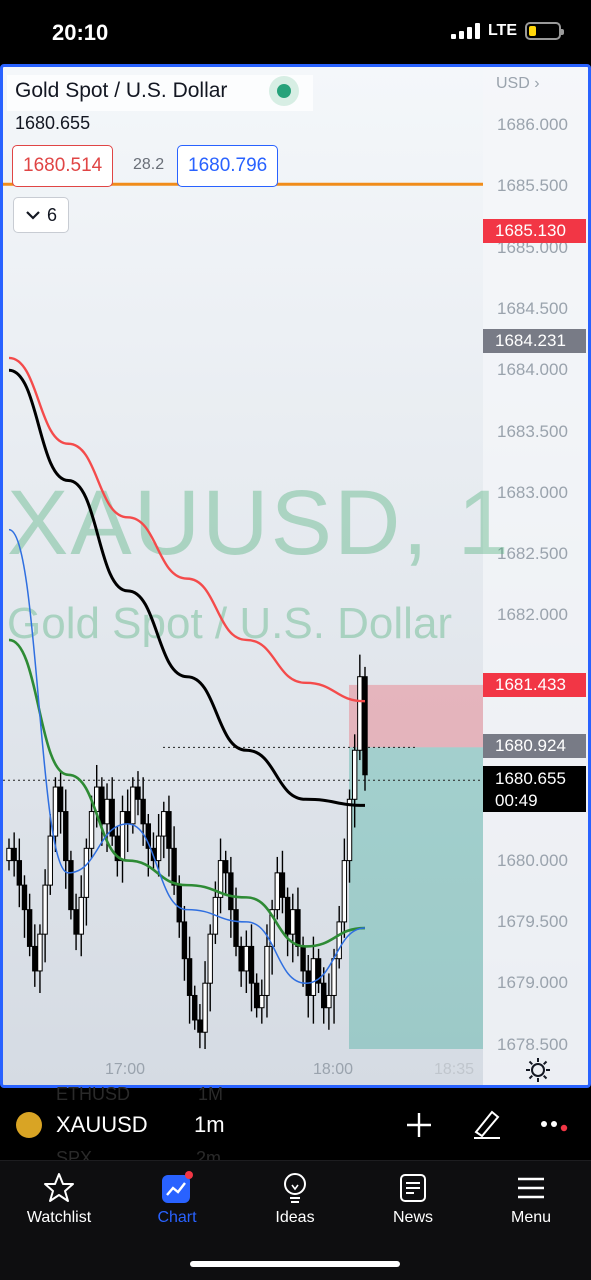 This screenshot has height=1280, width=591. Describe the element at coordinates (149, 164) in the screenshot. I see `spread-value: 28.2` at that location.